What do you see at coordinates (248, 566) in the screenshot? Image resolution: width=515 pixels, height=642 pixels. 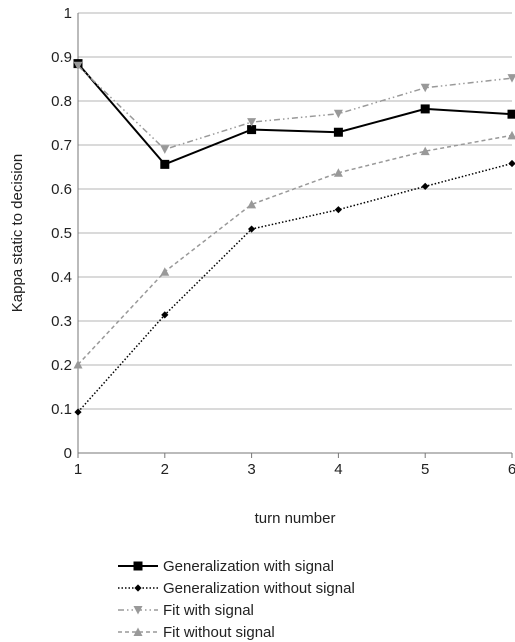 I see `legend-label: Generalization with signal` at bounding box center [248, 566].